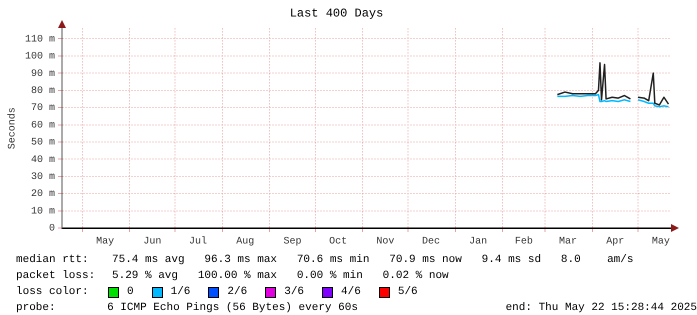 This screenshot has width=697, height=315. What do you see at coordinates (52, 229) in the screenshot?
I see `y-tick-label: 0` at bounding box center [52, 229].